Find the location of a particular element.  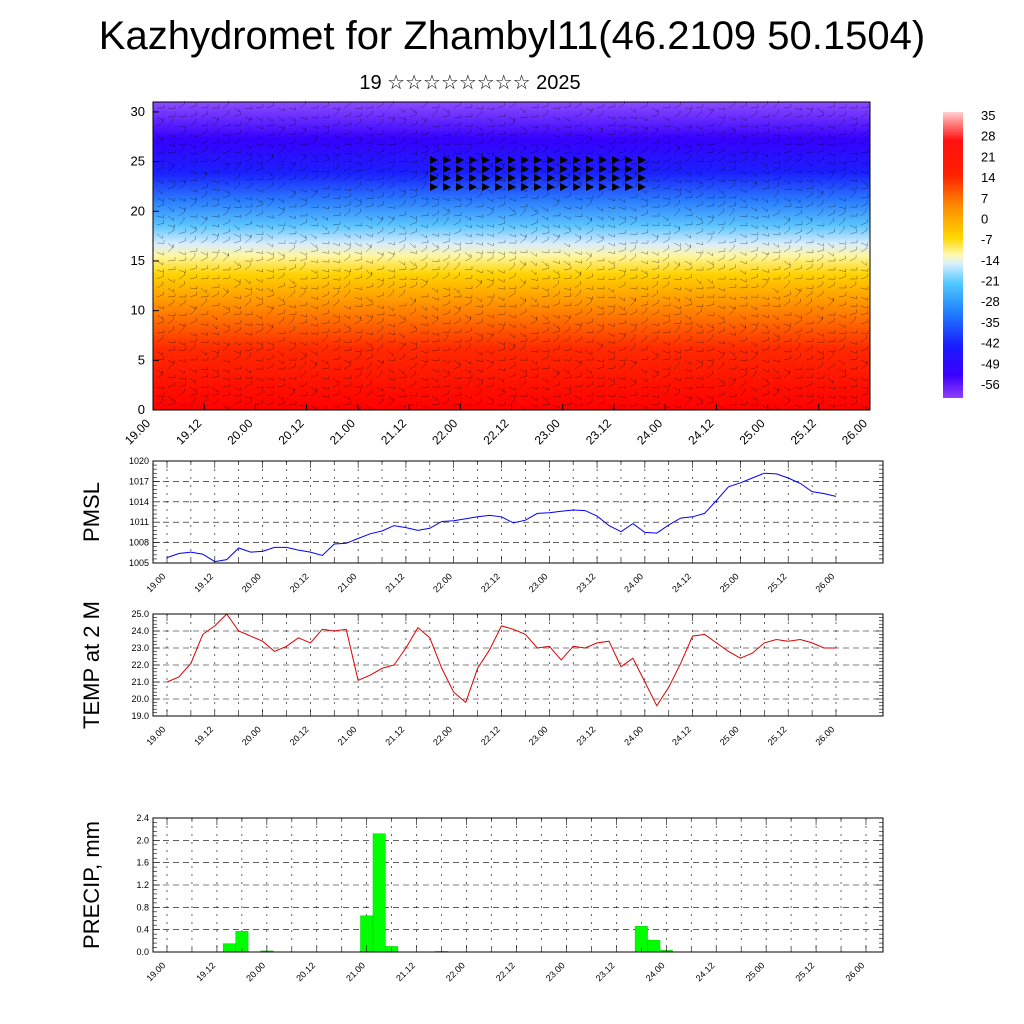

colorbar-label: -7 is located at coordinates (987, 239).